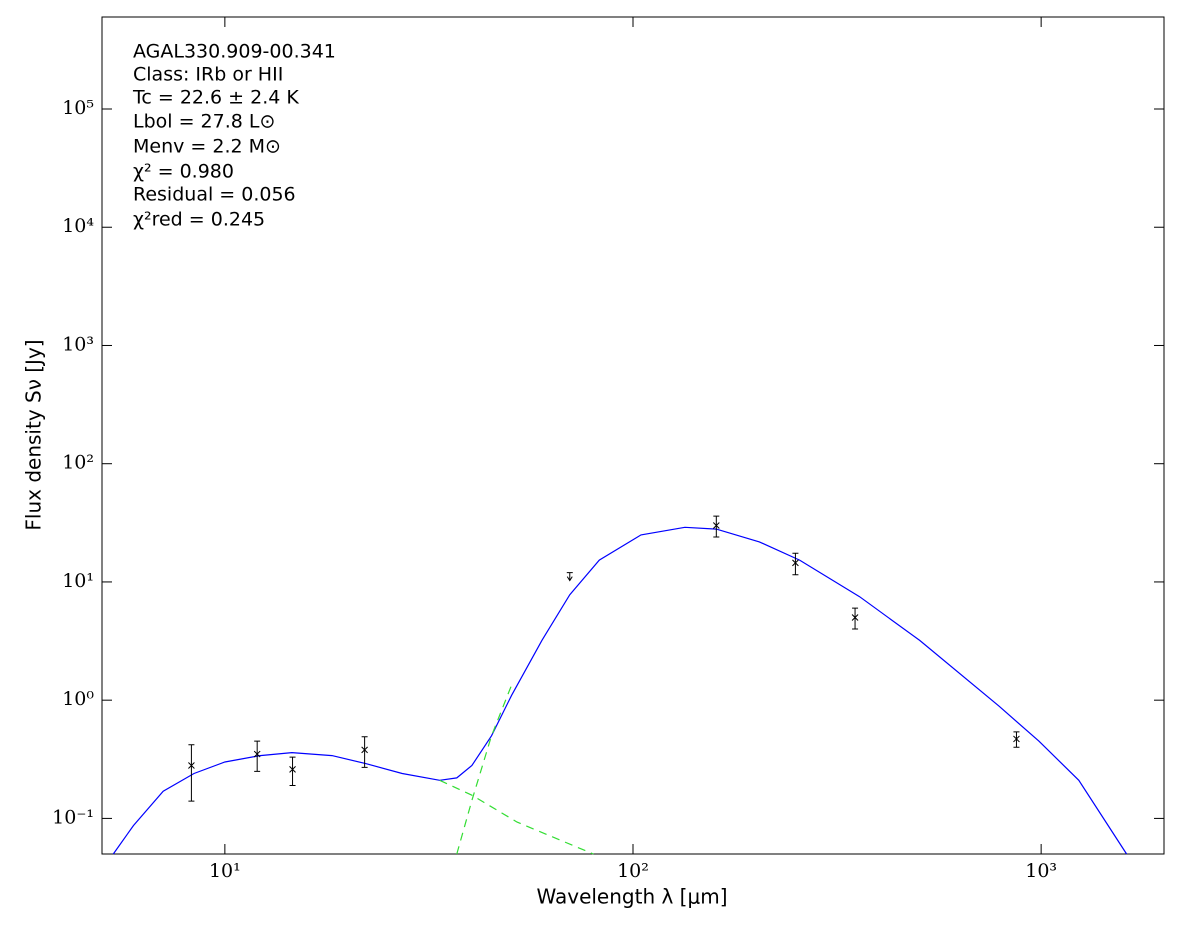 Image resolution: width=1200 pixels, height=933 pixels. Describe the element at coordinates (215, 98) in the screenshot. I see `annotation: Tc = 22.6 ± 2.4 K` at that location.